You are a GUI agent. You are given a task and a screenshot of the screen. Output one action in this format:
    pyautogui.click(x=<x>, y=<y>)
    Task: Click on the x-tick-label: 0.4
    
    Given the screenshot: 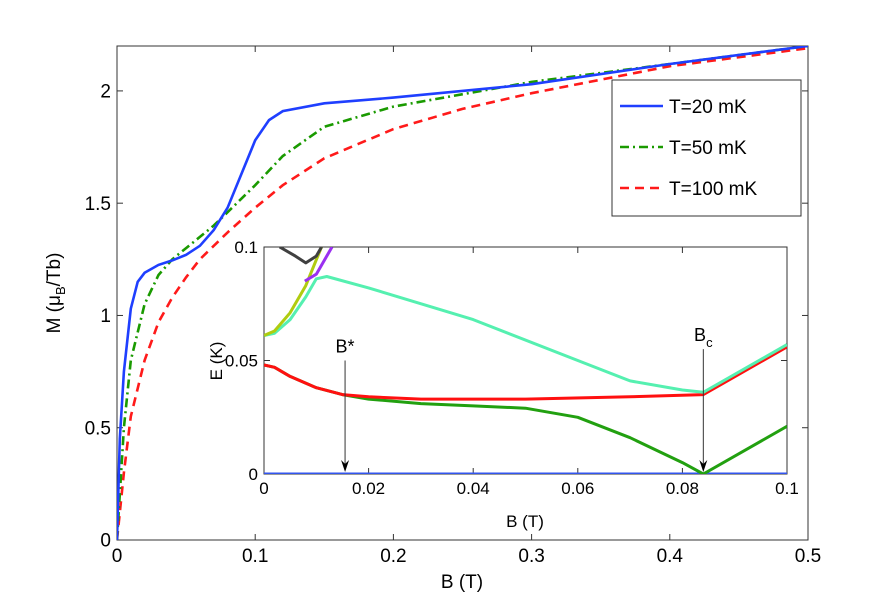 What is the action you would take?
    pyautogui.click(x=670, y=556)
    